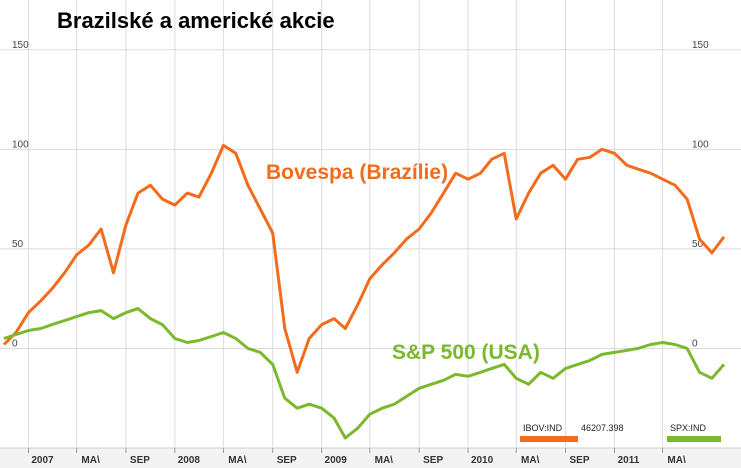 The image size is (741, 468). What do you see at coordinates (695, 343) in the screenshot?
I see `ytick-label-right: 0` at bounding box center [695, 343].